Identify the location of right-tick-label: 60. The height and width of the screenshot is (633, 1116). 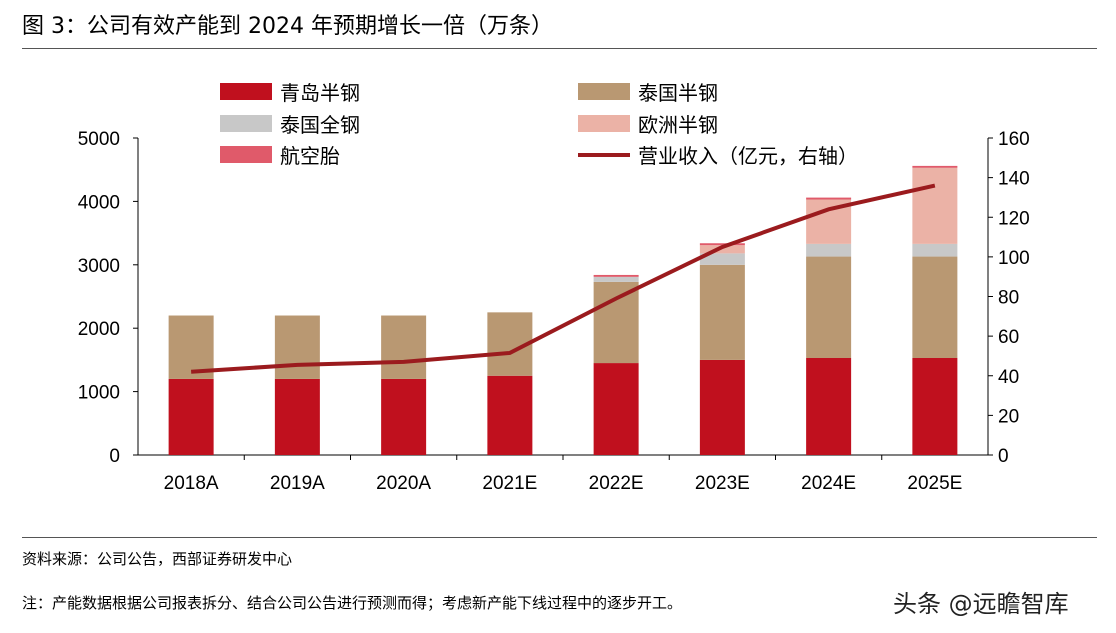
(1008, 337).